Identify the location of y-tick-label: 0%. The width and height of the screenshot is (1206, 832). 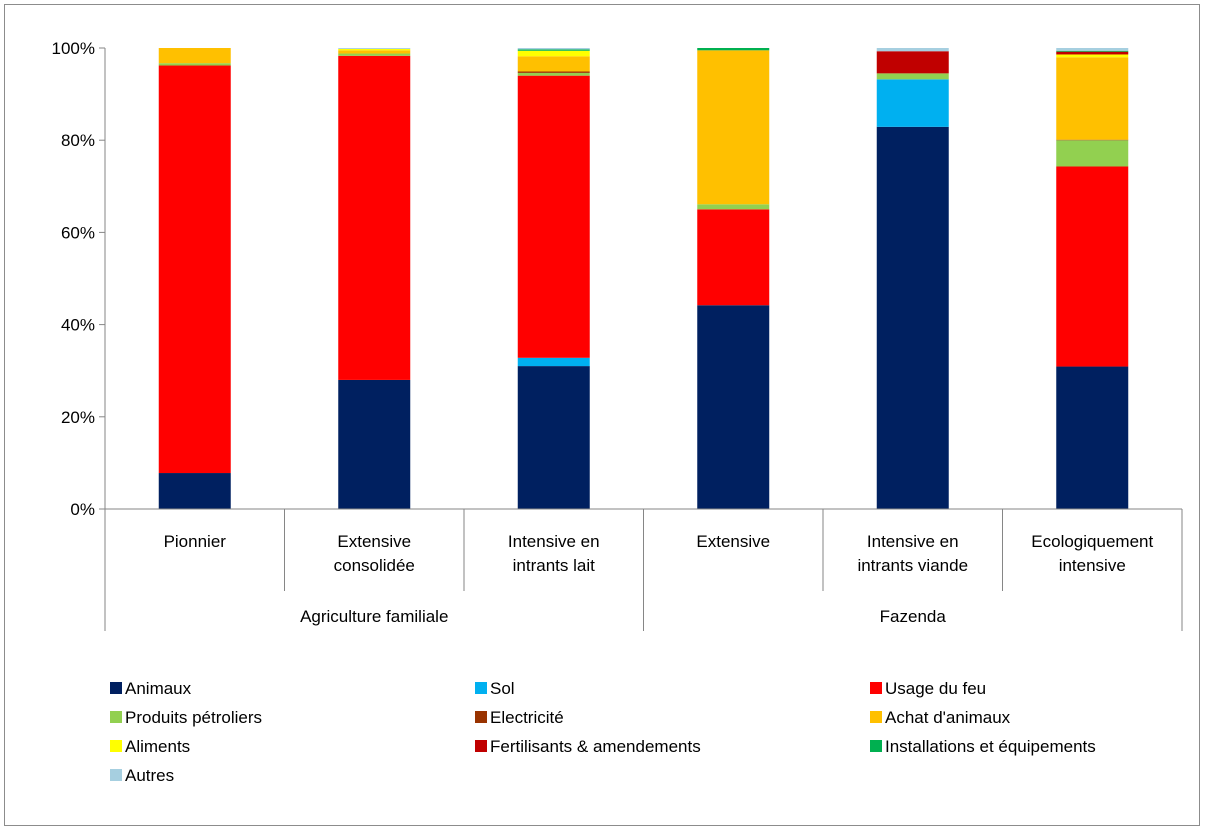
(82, 509).